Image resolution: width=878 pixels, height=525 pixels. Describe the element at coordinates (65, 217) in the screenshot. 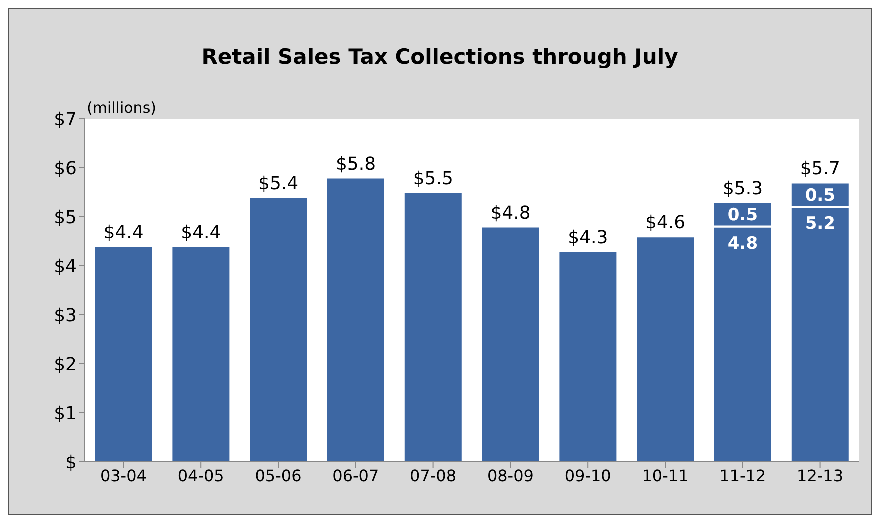

I see `y-tick-label: $5` at that location.